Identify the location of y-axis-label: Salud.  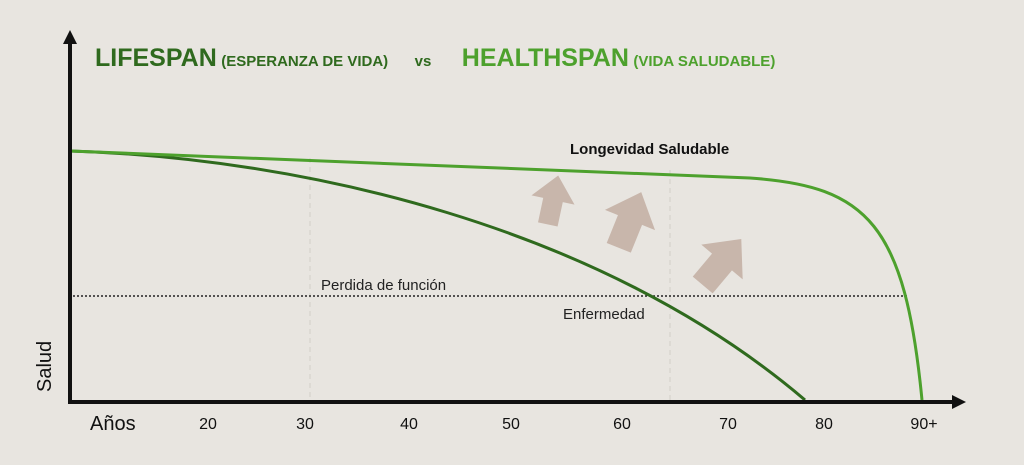
(45, 366).